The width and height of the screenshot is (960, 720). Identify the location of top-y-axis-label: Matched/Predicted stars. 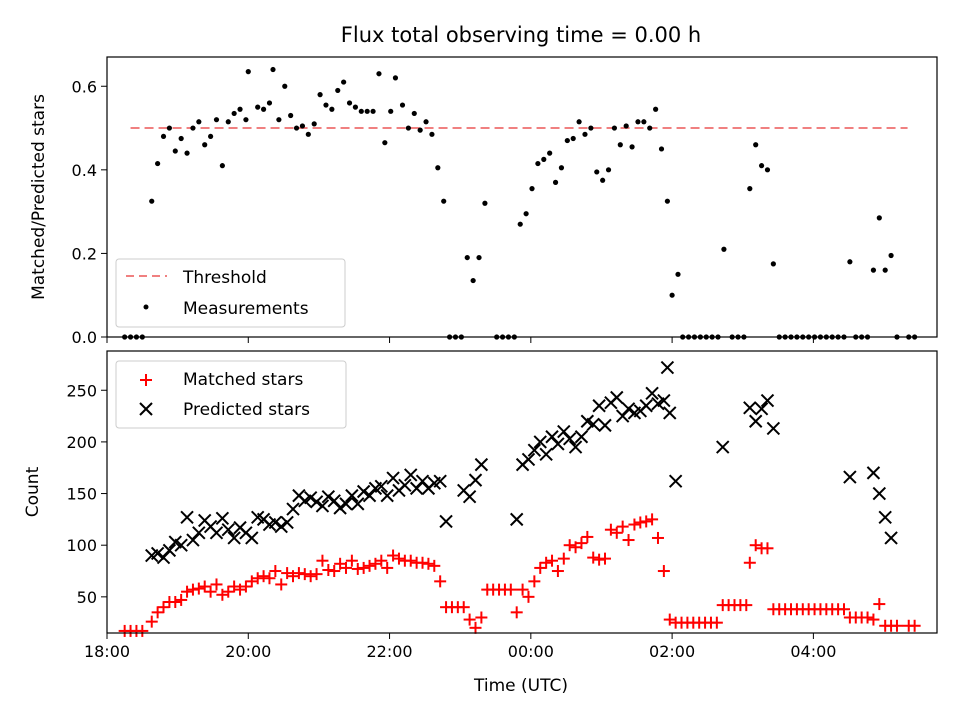
(39, 197).